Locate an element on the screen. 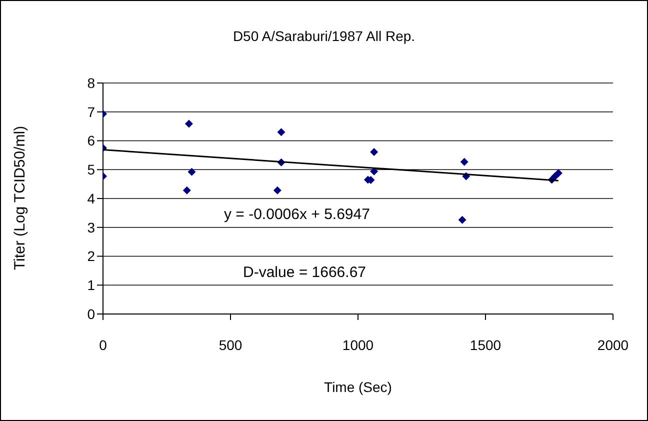  y-tick-label: 4 is located at coordinates (91, 198).